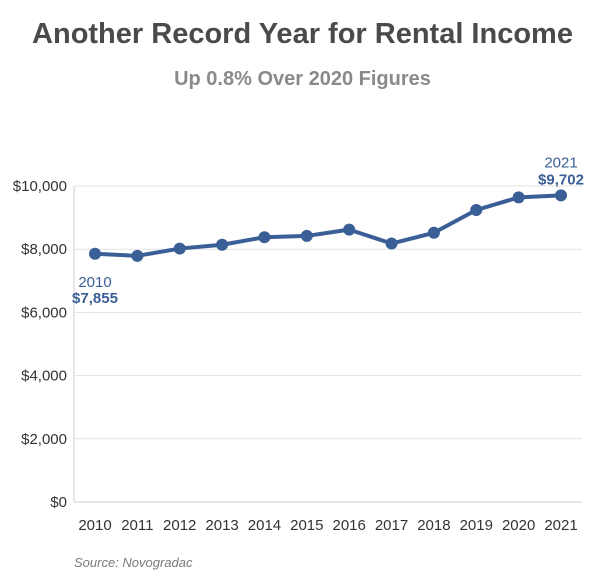 The width and height of the screenshot is (605, 584). Describe the element at coordinates (302, 79) in the screenshot. I see `chart-subtitle: Up 0.8% Over 2020 Figures` at that location.